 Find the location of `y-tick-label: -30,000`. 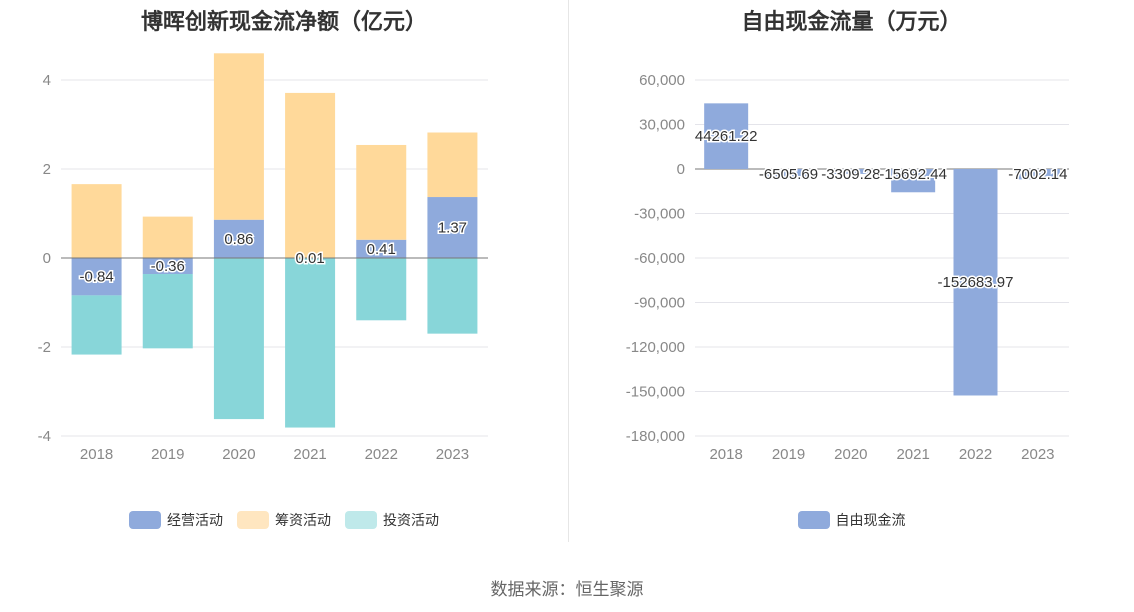

y-tick-label: -30,000 is located at coordinates (659, 214).